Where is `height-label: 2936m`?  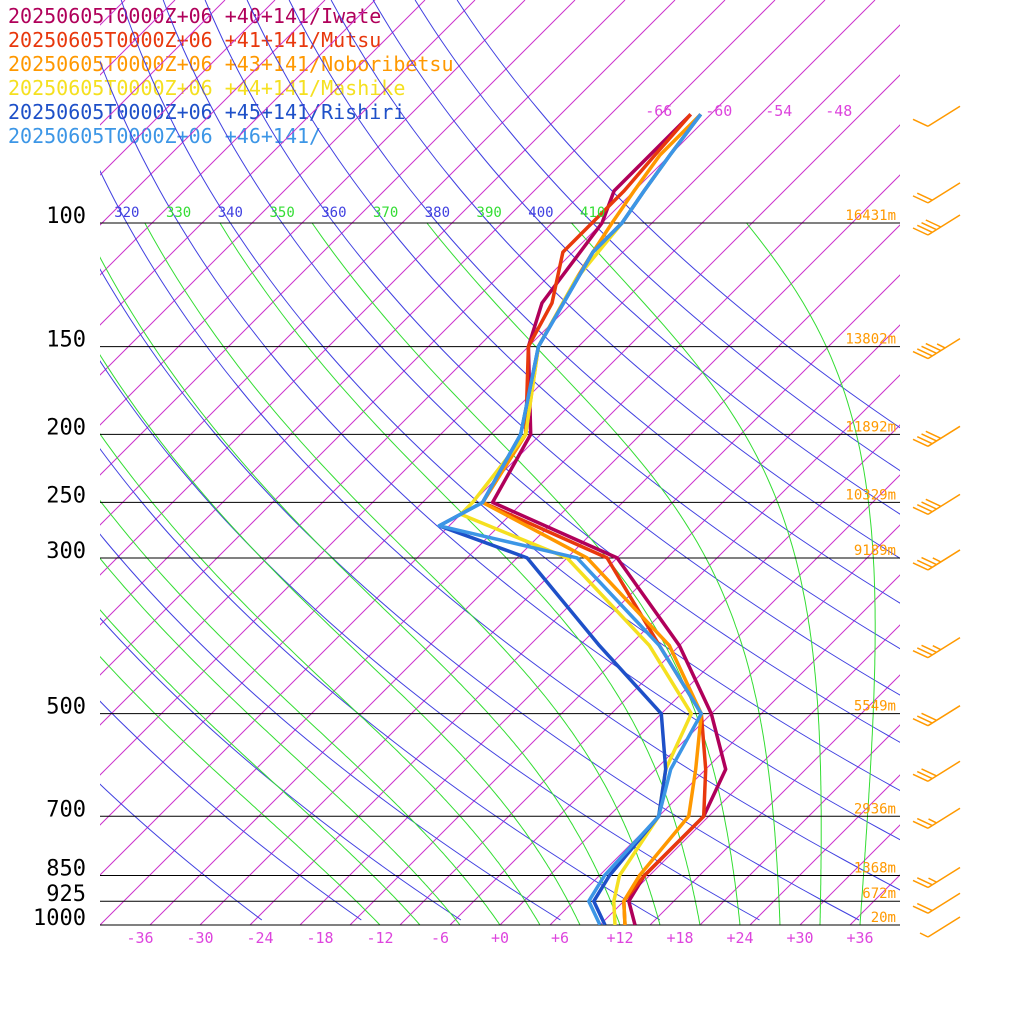 height-label: 2936m is located at coordinates (875, 809).